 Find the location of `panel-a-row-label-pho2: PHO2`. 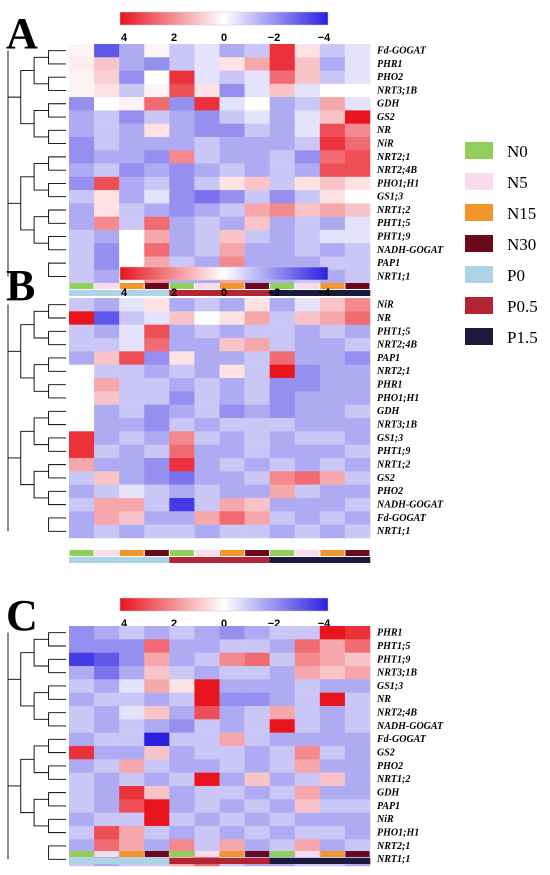

panel-a-row-label-pho2: PHO2 is located at coordinates (390, 77).